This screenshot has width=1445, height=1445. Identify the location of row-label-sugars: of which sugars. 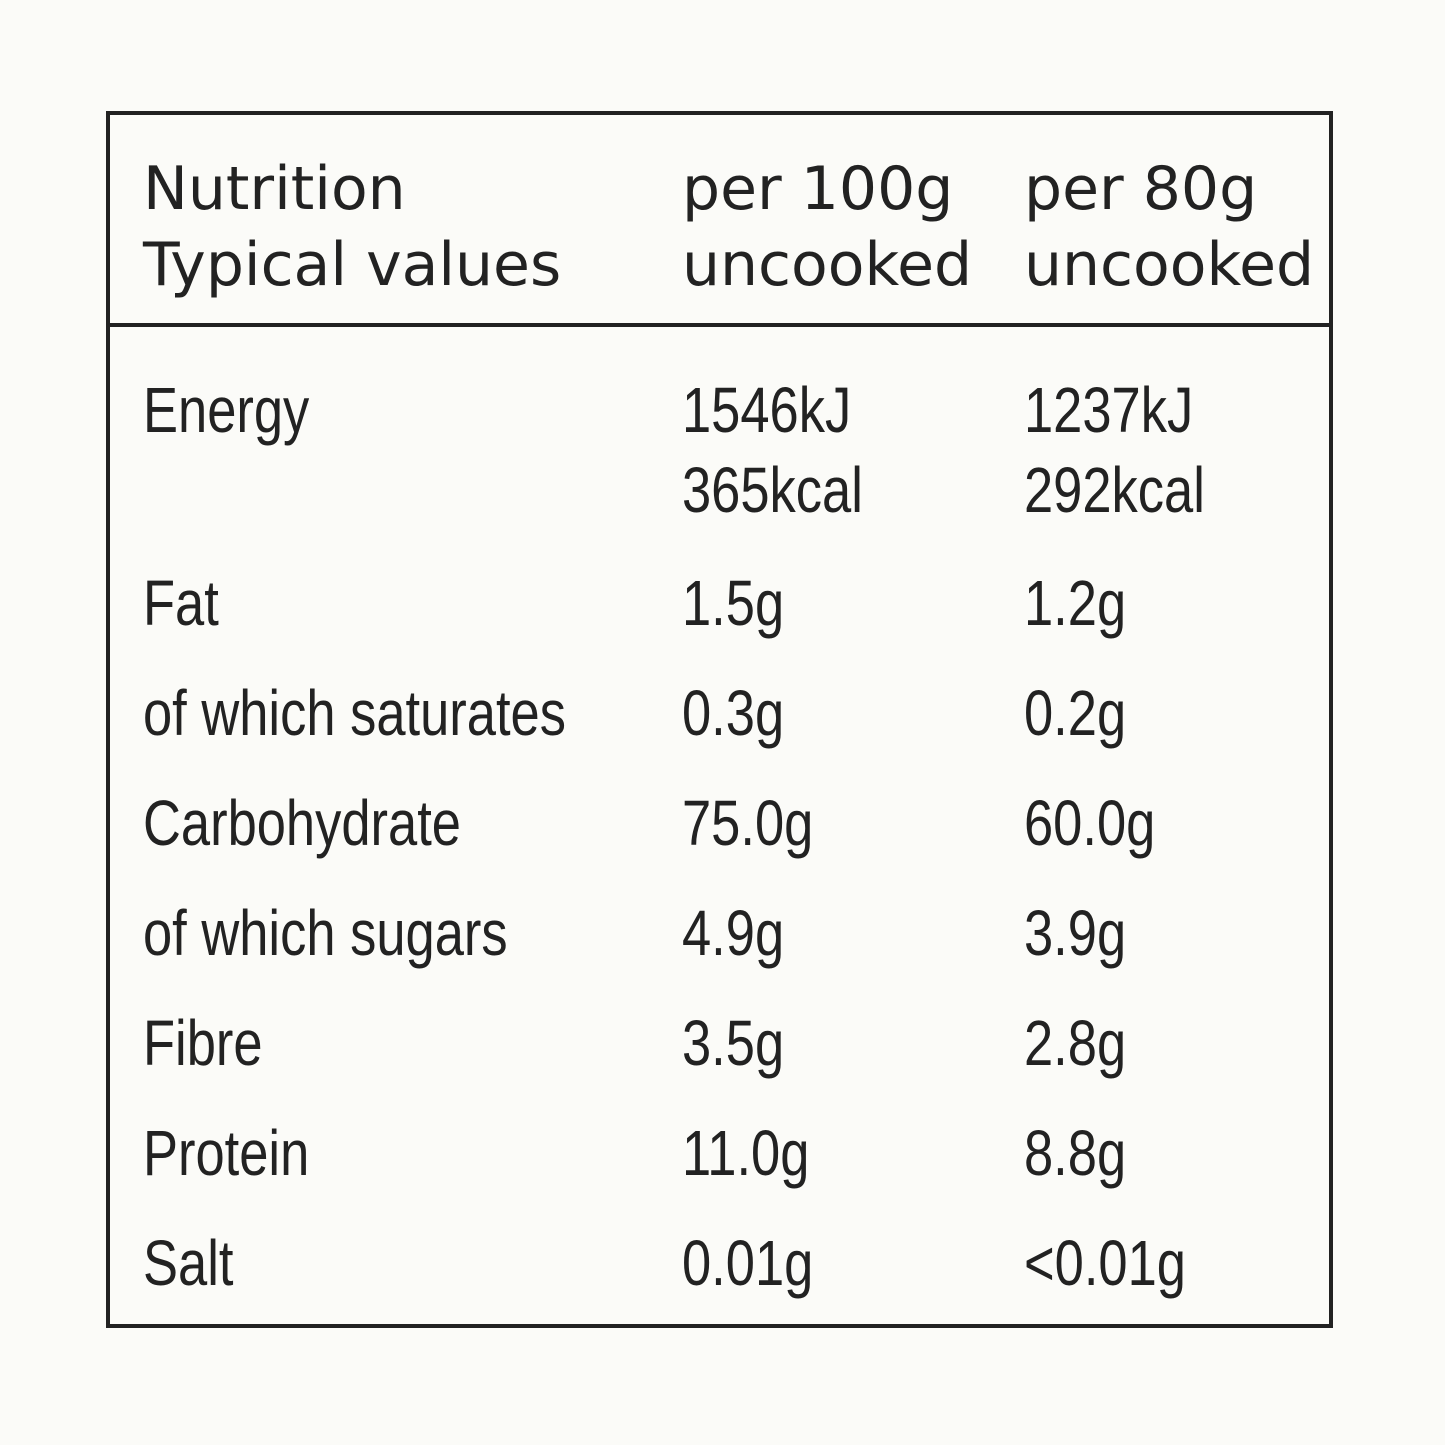
(325, 933).